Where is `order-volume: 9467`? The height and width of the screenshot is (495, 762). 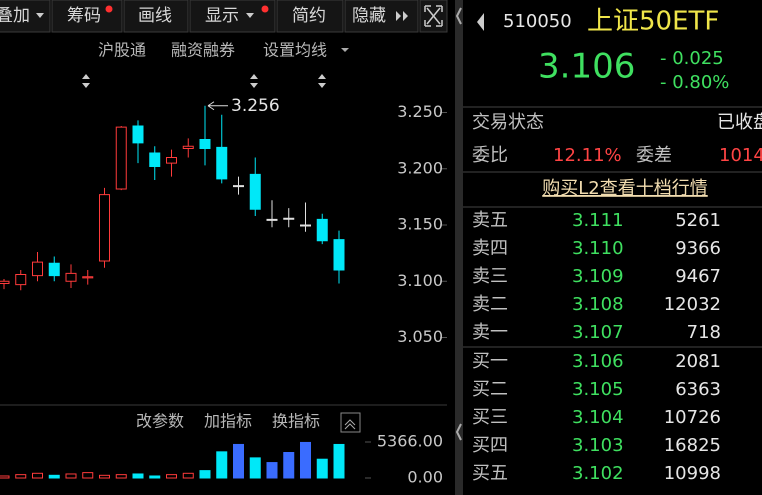 order-volume: 9467 is located at coordinates (698, 276).